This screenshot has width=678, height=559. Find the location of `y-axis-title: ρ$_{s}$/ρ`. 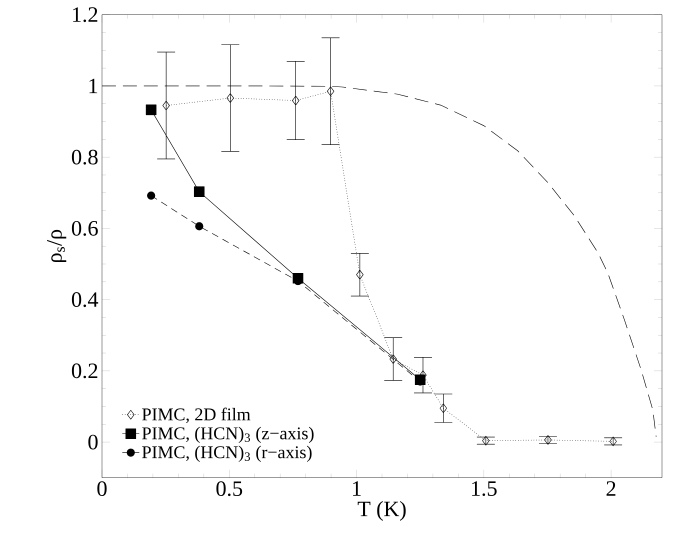

y-axis-title: ρ$_{s}$/ρ is located at coordinates (56, 246).